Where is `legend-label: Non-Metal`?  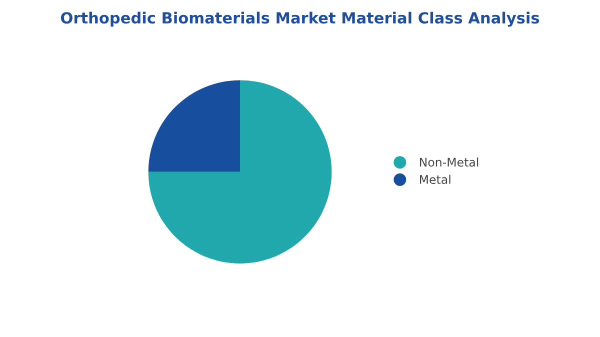
legend-label: Non-Metal is located at coordinates (449, 162).